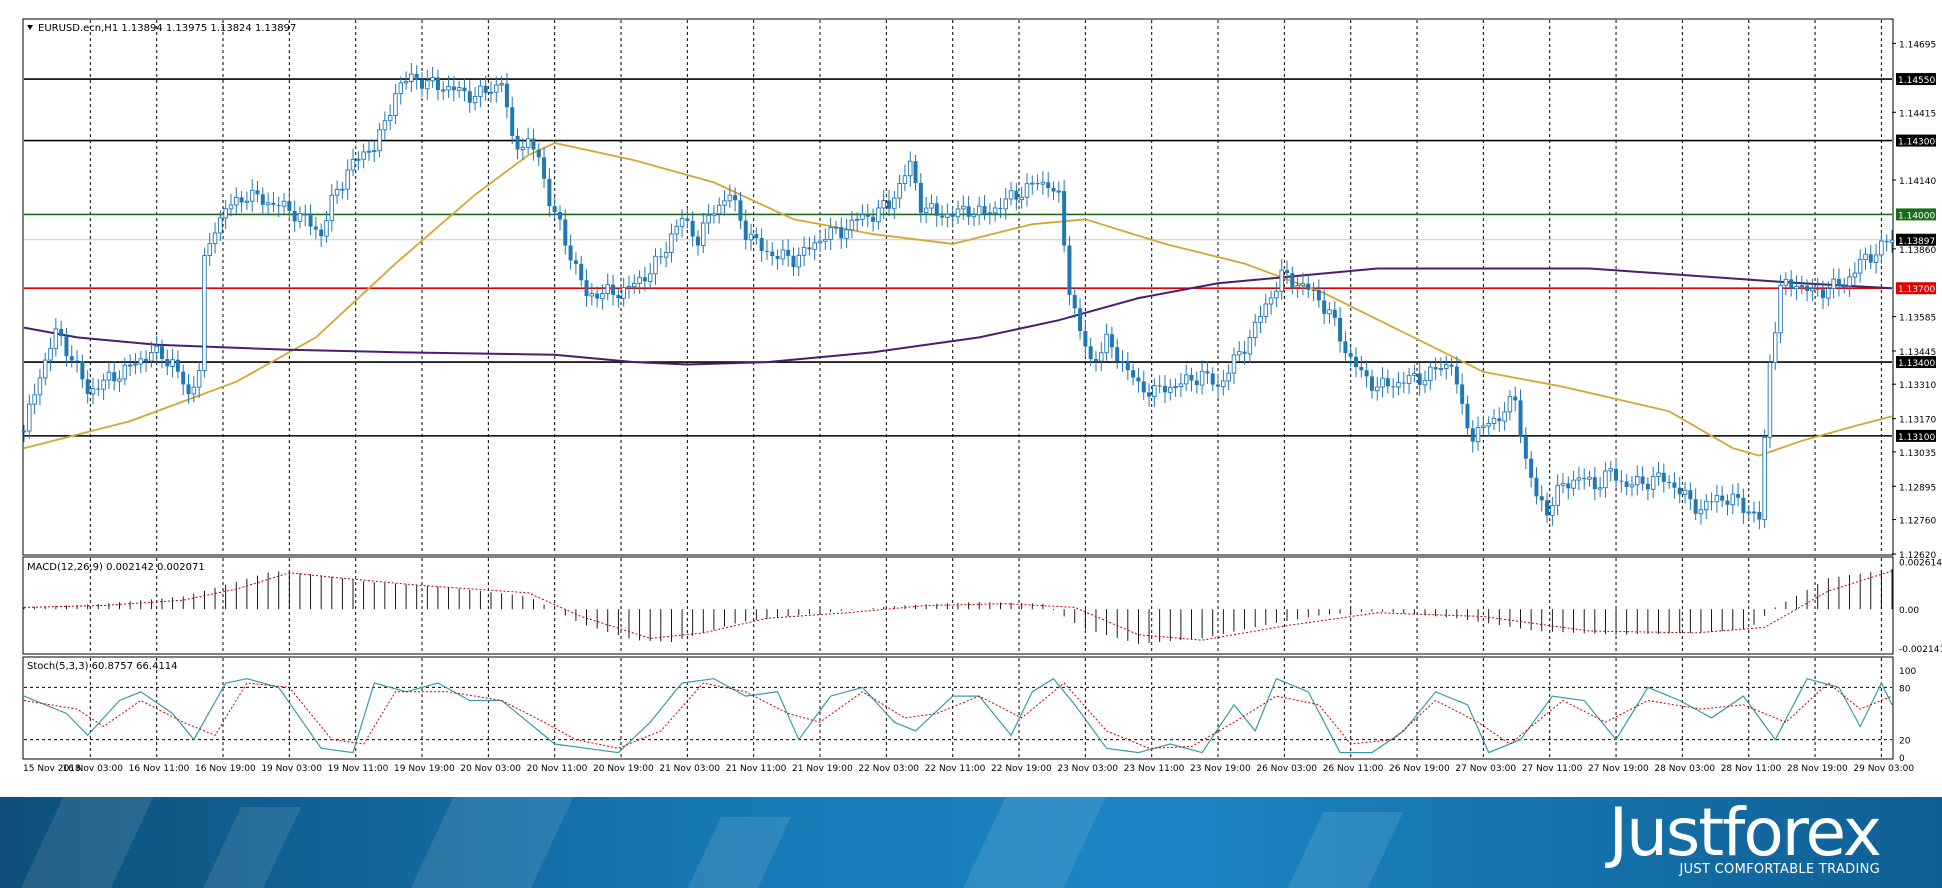 The image size is (1942, 888). Describe the element at coordinates (971, 842) in the screenshot. I see `footer-banner: Justforex JUST COMFORTABLE TRADING` at that location.